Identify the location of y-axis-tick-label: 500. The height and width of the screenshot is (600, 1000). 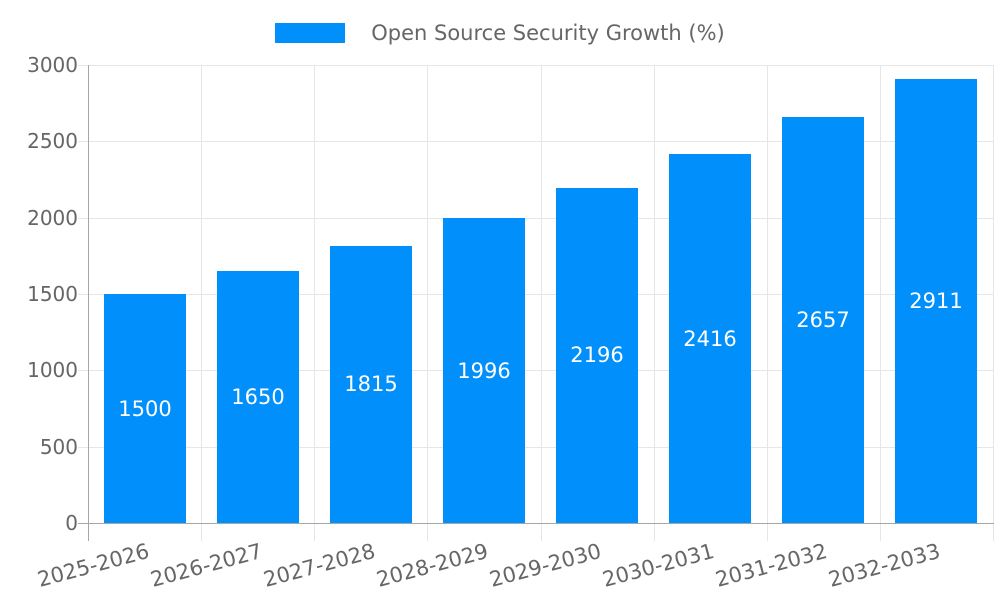
(58, 447).